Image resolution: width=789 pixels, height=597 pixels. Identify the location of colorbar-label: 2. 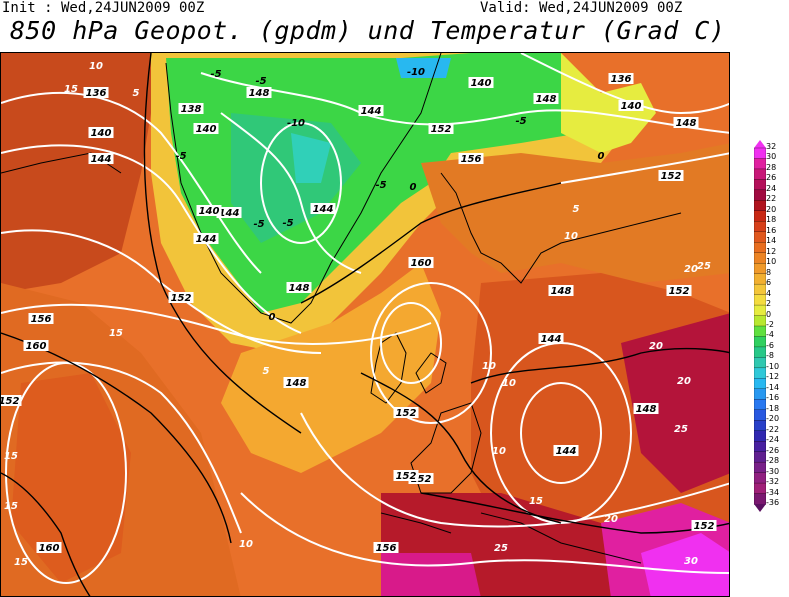
(769, 304).